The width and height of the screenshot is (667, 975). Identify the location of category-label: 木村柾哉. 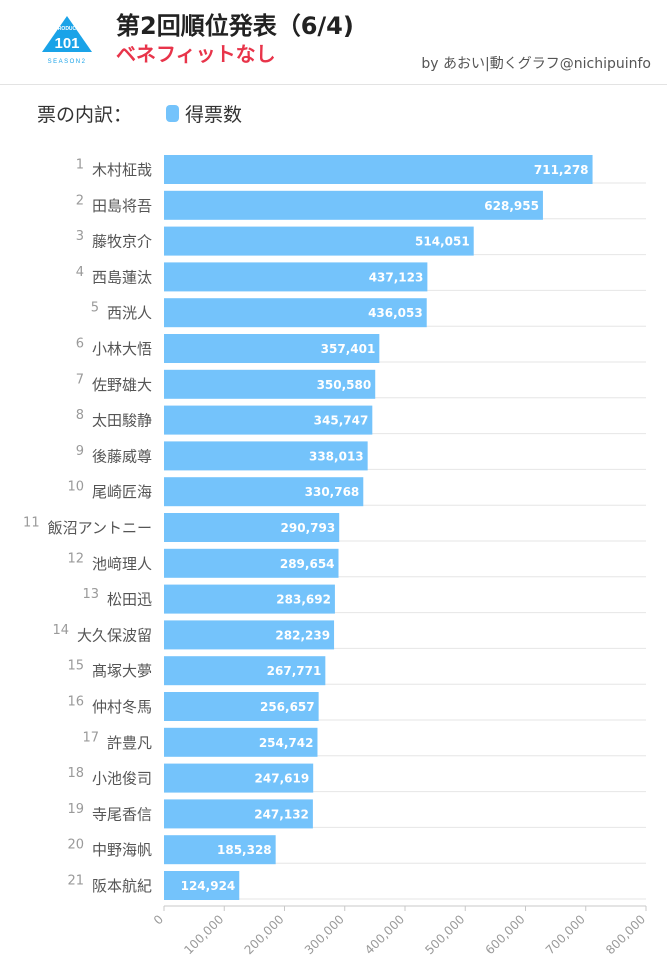
(122, 170).